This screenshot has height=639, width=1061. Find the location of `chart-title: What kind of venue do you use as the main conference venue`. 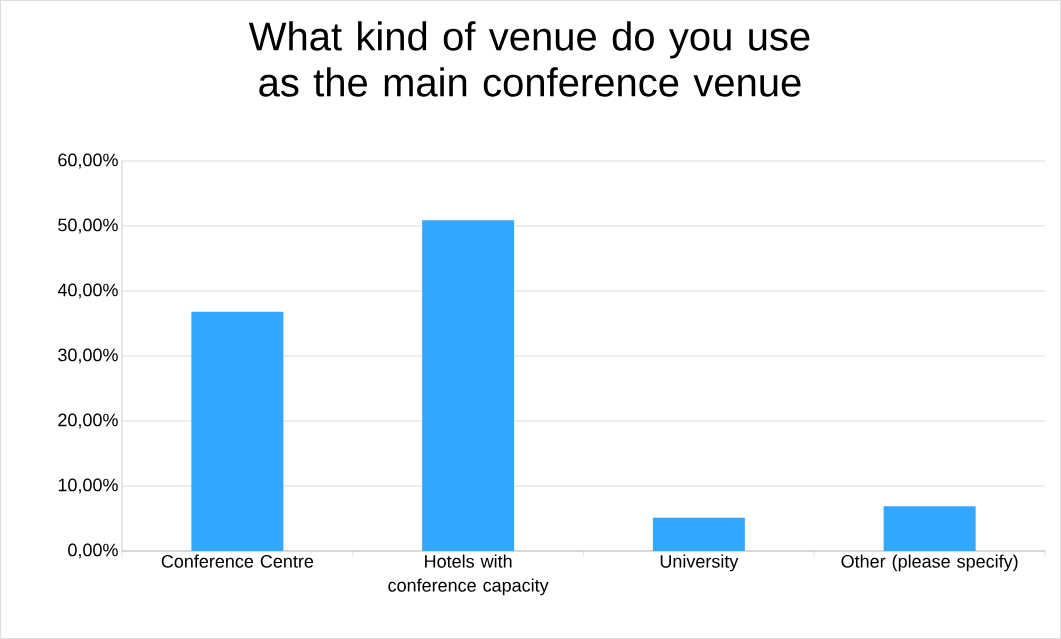

chart-title: What kind of venue do you use as the main conference venue is located at coordinates (529, 59).